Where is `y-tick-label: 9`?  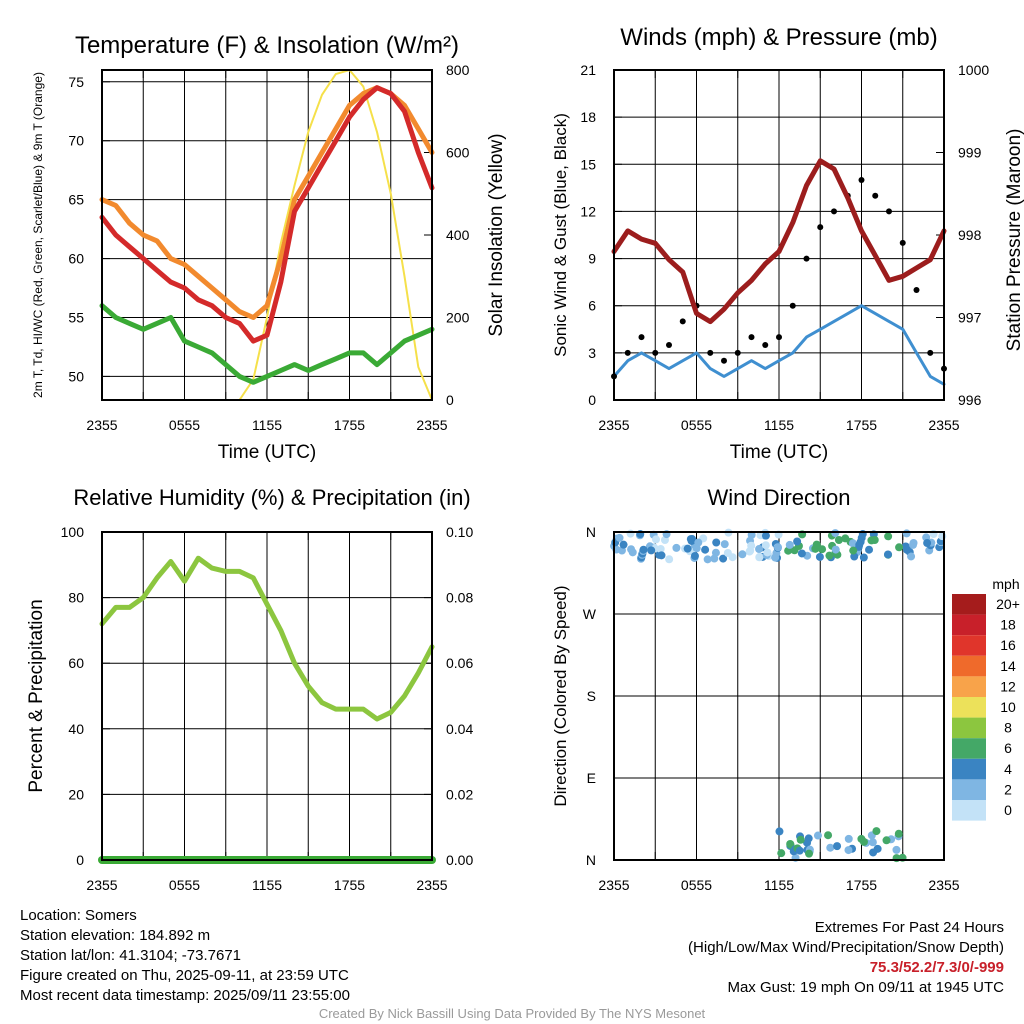 y-tick-label: 9 is located at coordinates (592, 259).